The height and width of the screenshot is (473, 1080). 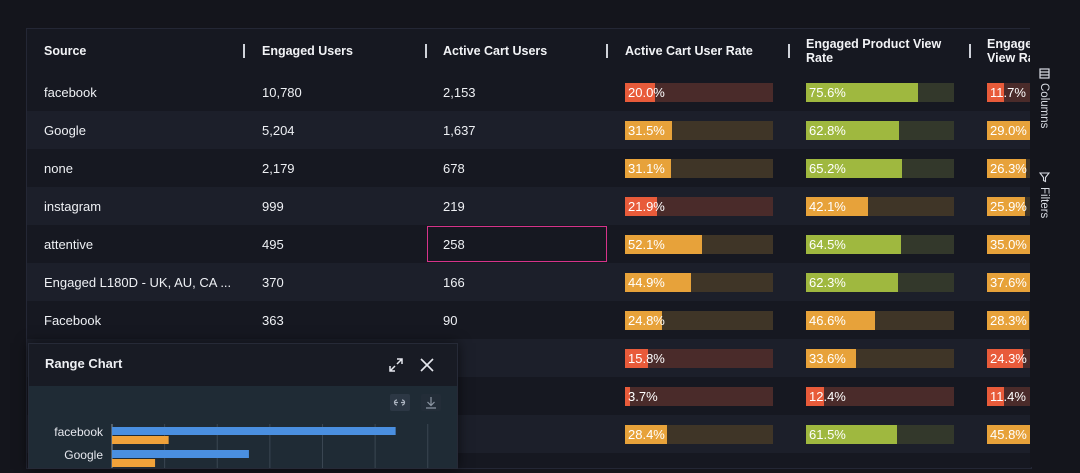 I want to click on cell-engaged-users: 999, so click(x=273, y=206).